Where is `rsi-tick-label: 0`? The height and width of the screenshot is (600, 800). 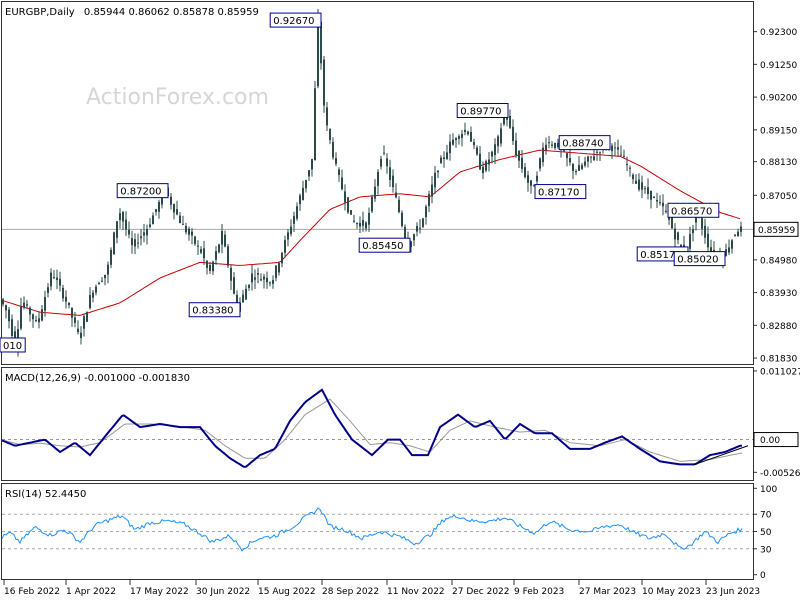
rsi-tick-label: 0 is located at coordinates (763, 576).